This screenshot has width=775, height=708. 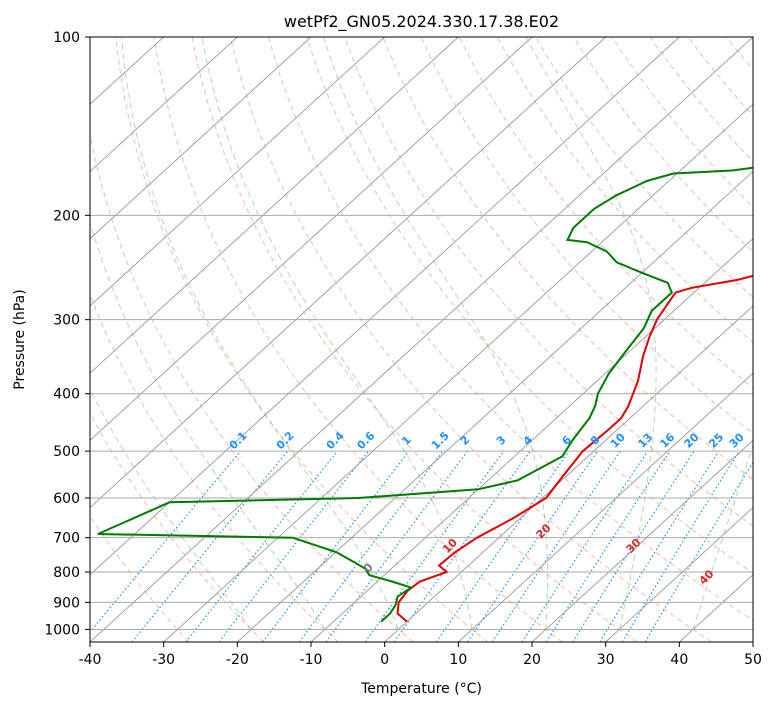 I want to click on y-axis-label: Pressure (hPa), so click(x=20, y=339).